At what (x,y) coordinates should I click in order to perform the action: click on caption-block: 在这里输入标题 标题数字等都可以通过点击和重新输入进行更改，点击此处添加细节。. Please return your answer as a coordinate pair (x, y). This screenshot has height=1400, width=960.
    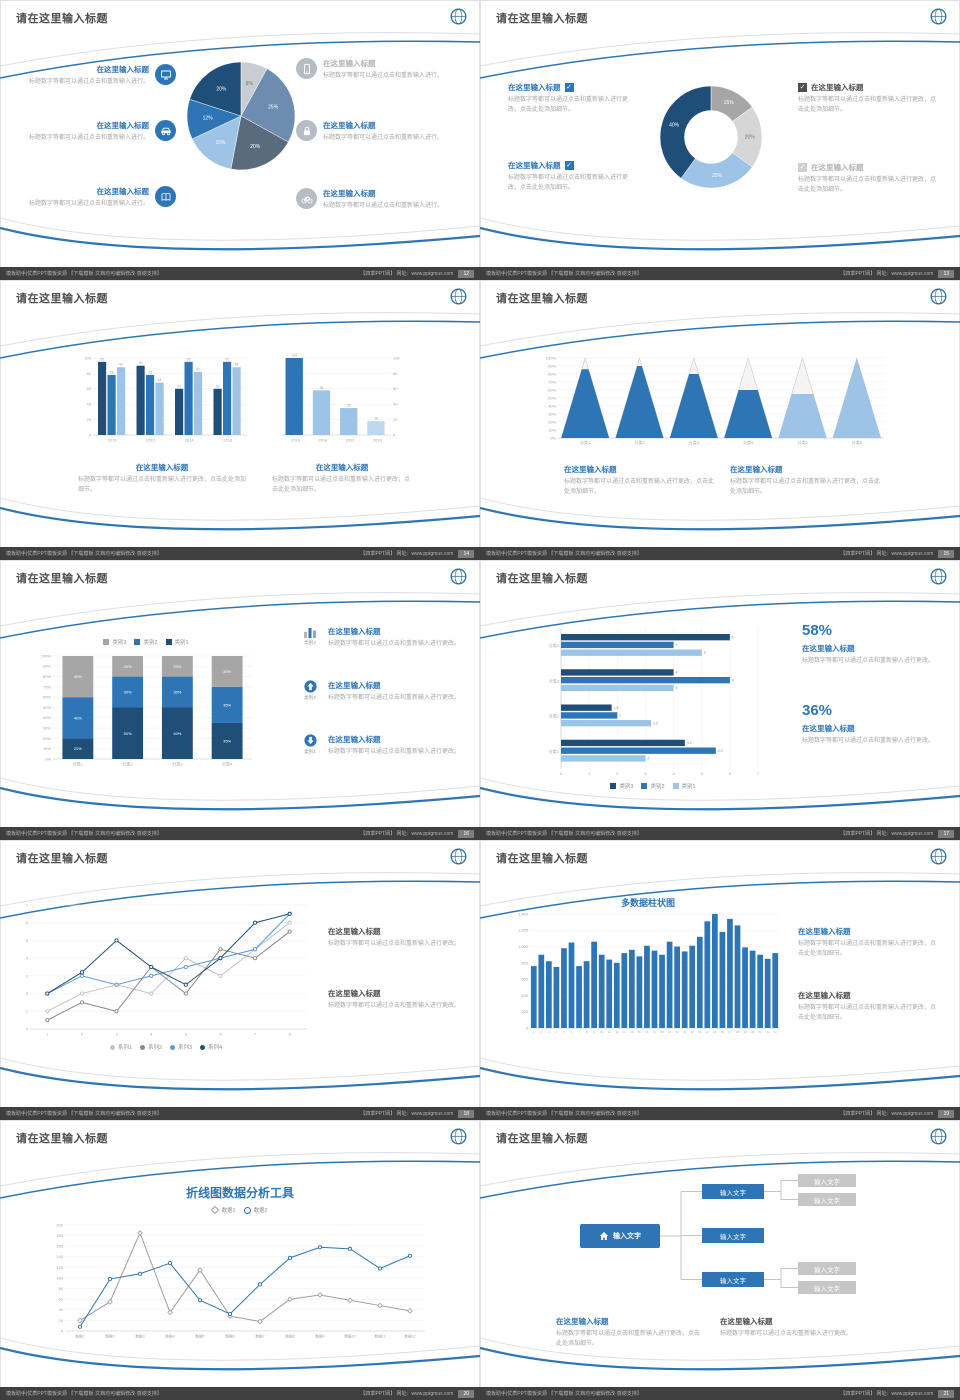
    Looking at the image, I should click on (869, 943).